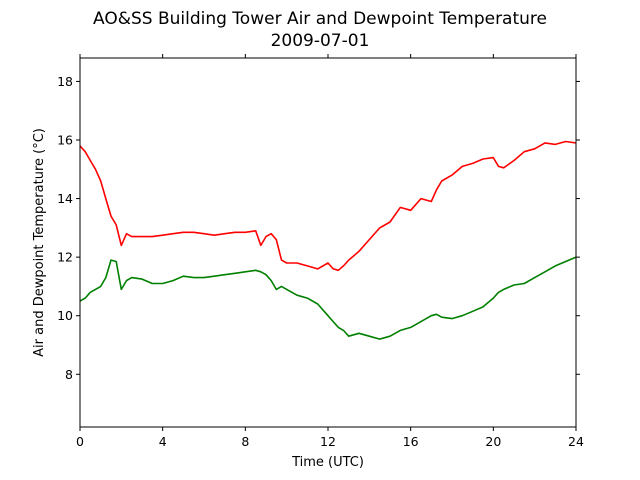  What do you see at coordinates (65, 198) in the screenshot?
I see `y-tick-label: 14` at bounding box center [65, 198].